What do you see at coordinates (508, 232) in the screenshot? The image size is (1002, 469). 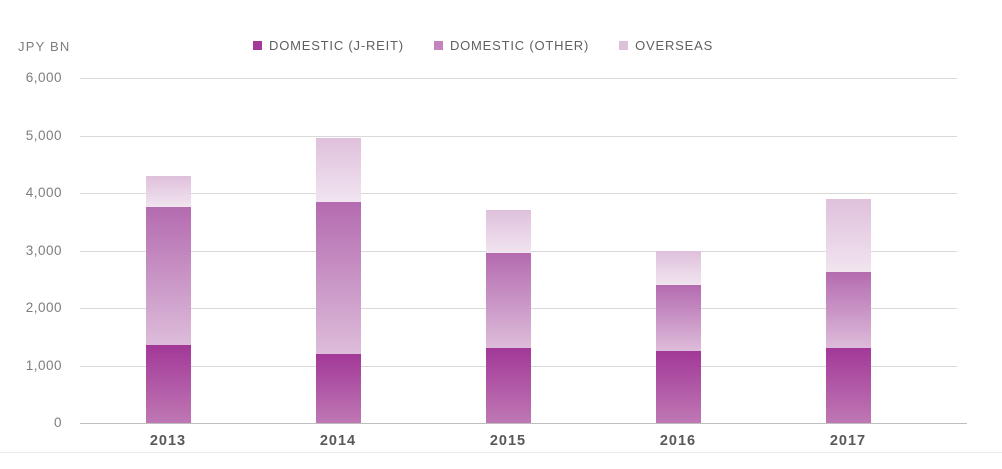 I see `bar-segment-overseas-2015` at bounding box center [508, 232].